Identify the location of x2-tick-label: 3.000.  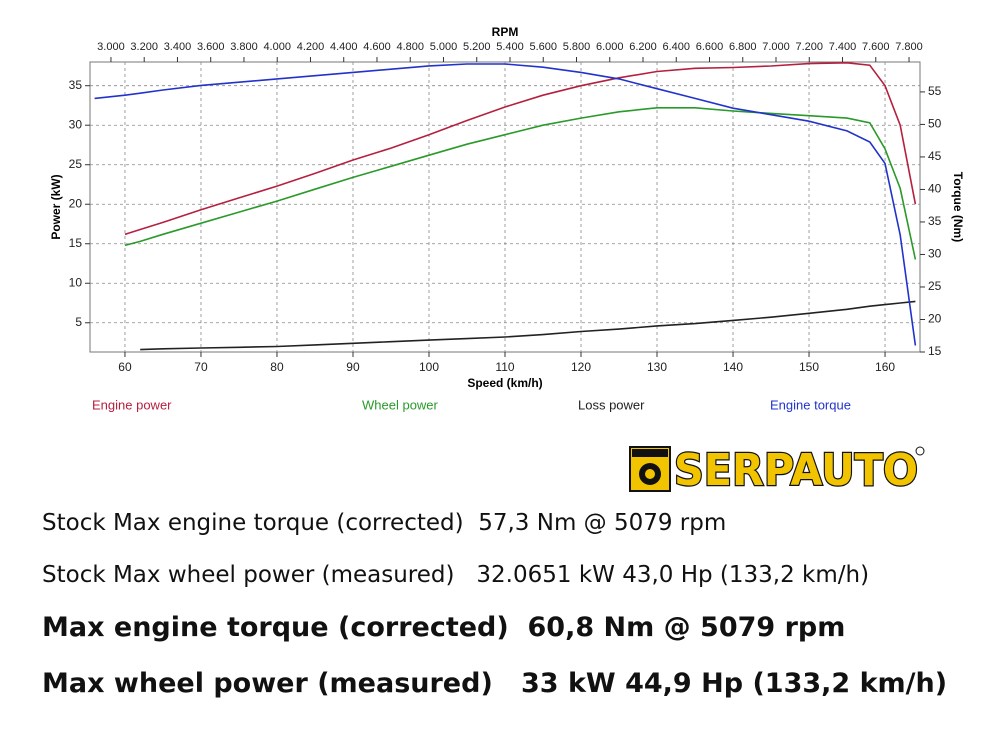
(111, 47).